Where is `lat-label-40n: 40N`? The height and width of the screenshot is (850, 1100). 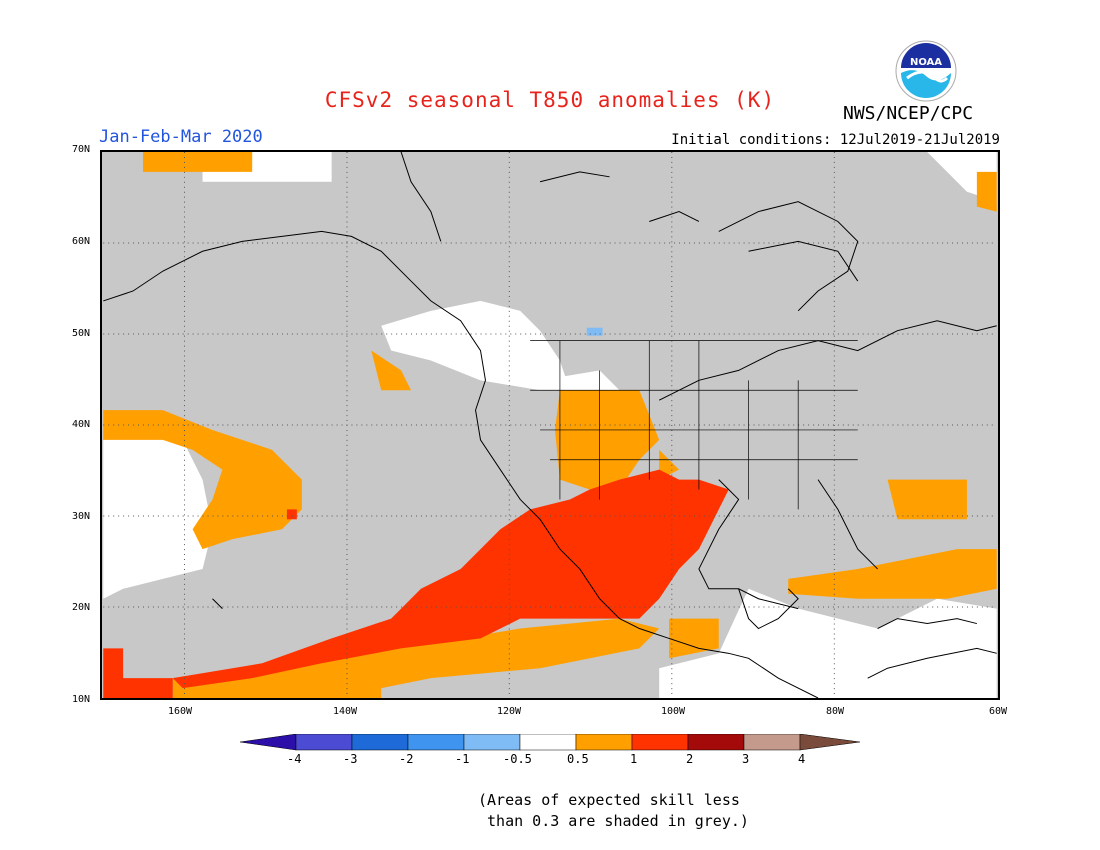
lat-label-40n: 40N is located at coordinates (81, 424).